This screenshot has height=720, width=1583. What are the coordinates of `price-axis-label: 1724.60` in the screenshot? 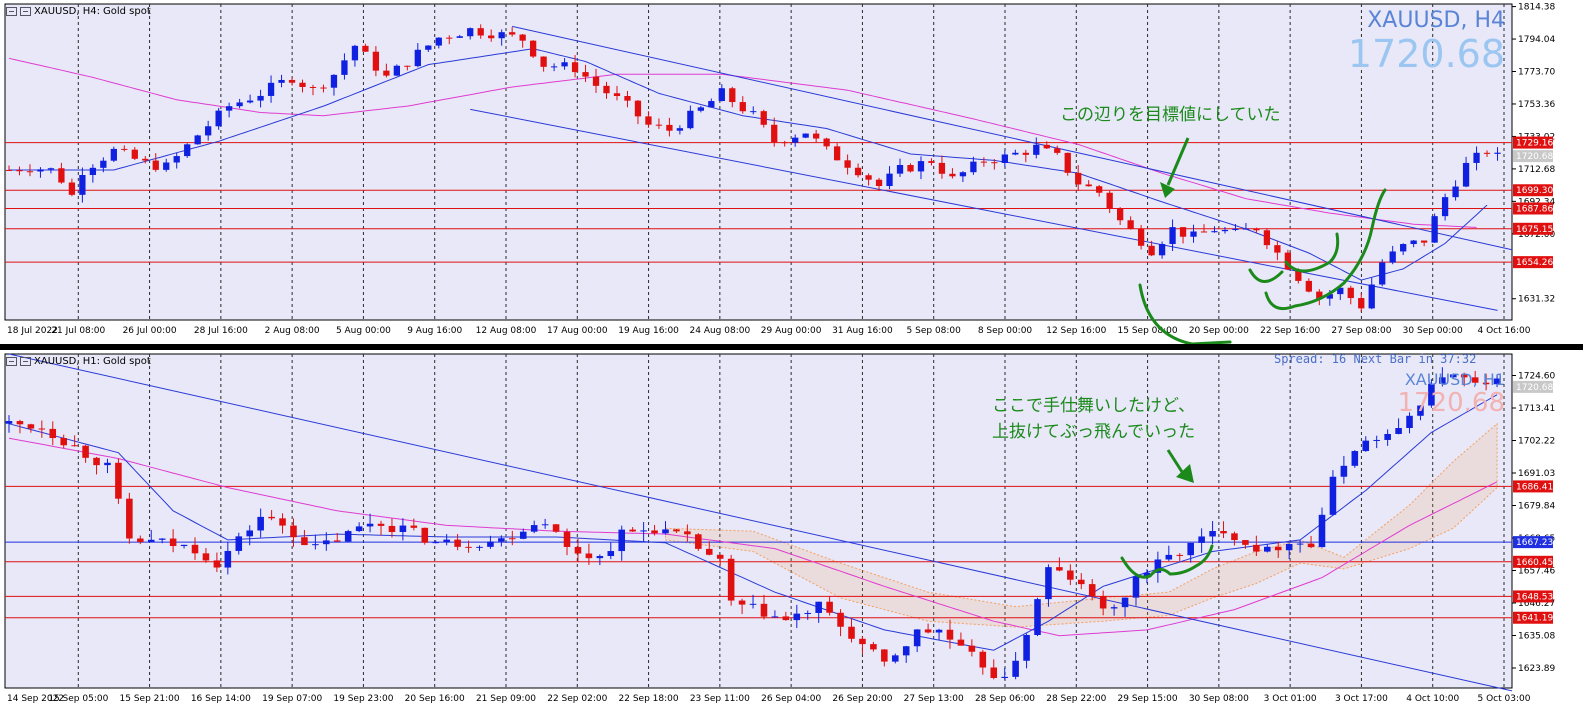 It's located at (1536, 376).